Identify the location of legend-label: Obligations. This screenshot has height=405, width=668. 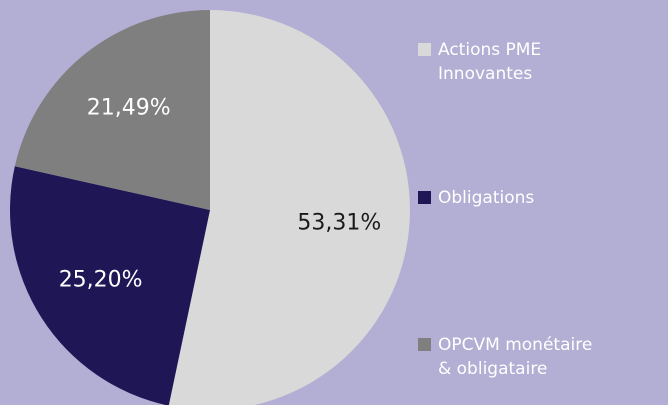
(486, 198).